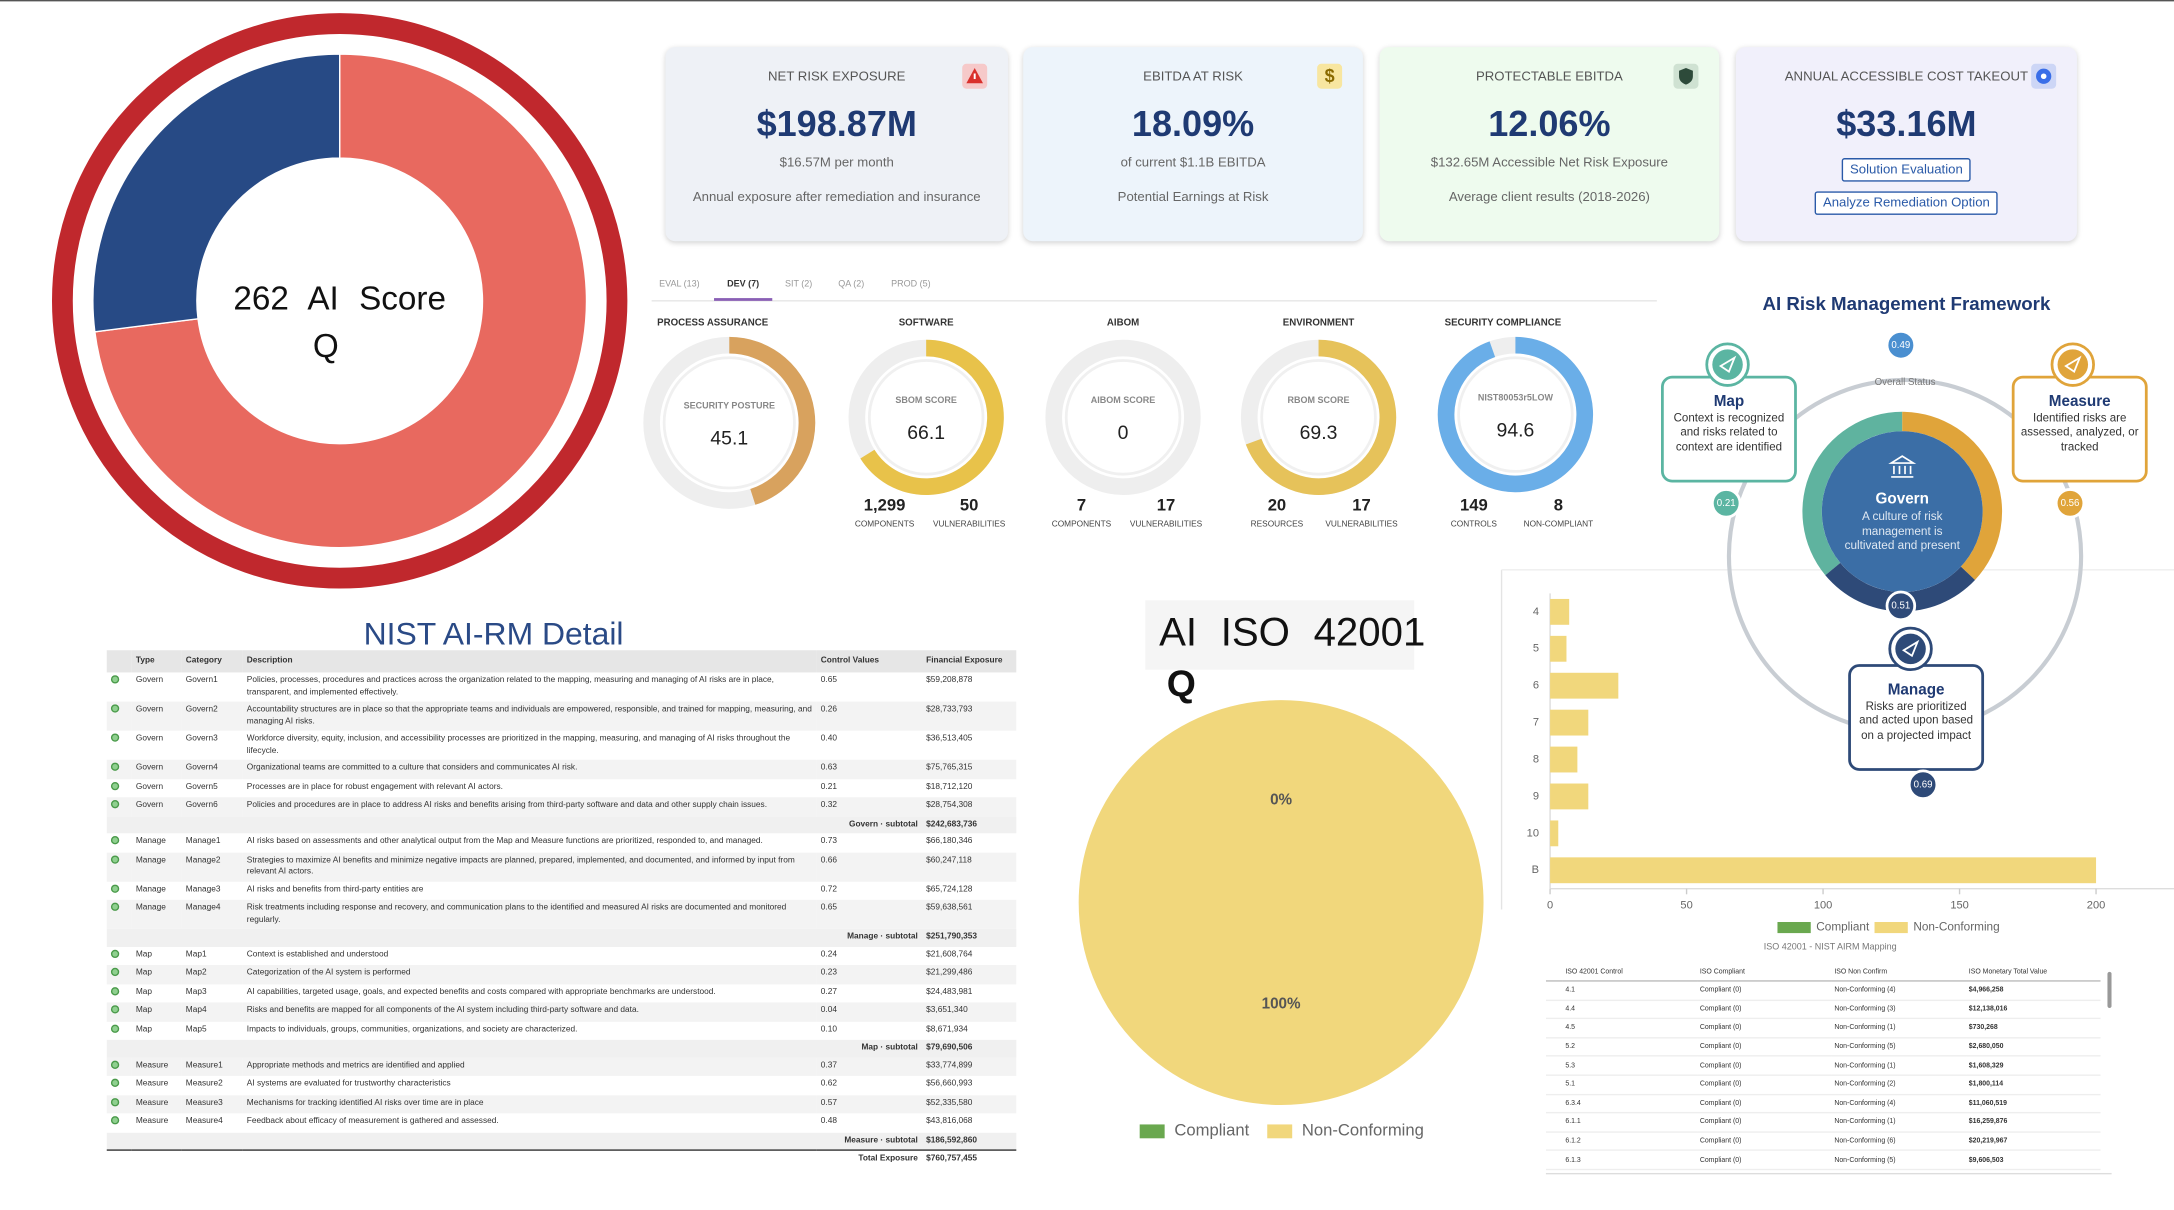 Image resolution: width=2174 pixels, height=1210 pixels. I want to click on cell: $75,765,315, so click(969, 769).